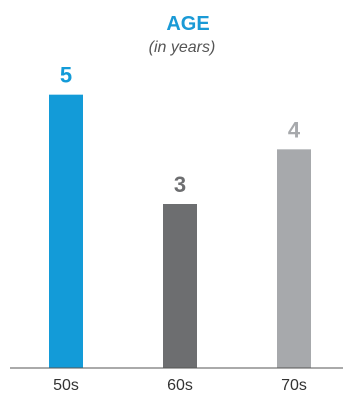 The image size is (349, 395). I want to click on bar-50s, so click(66, 231).